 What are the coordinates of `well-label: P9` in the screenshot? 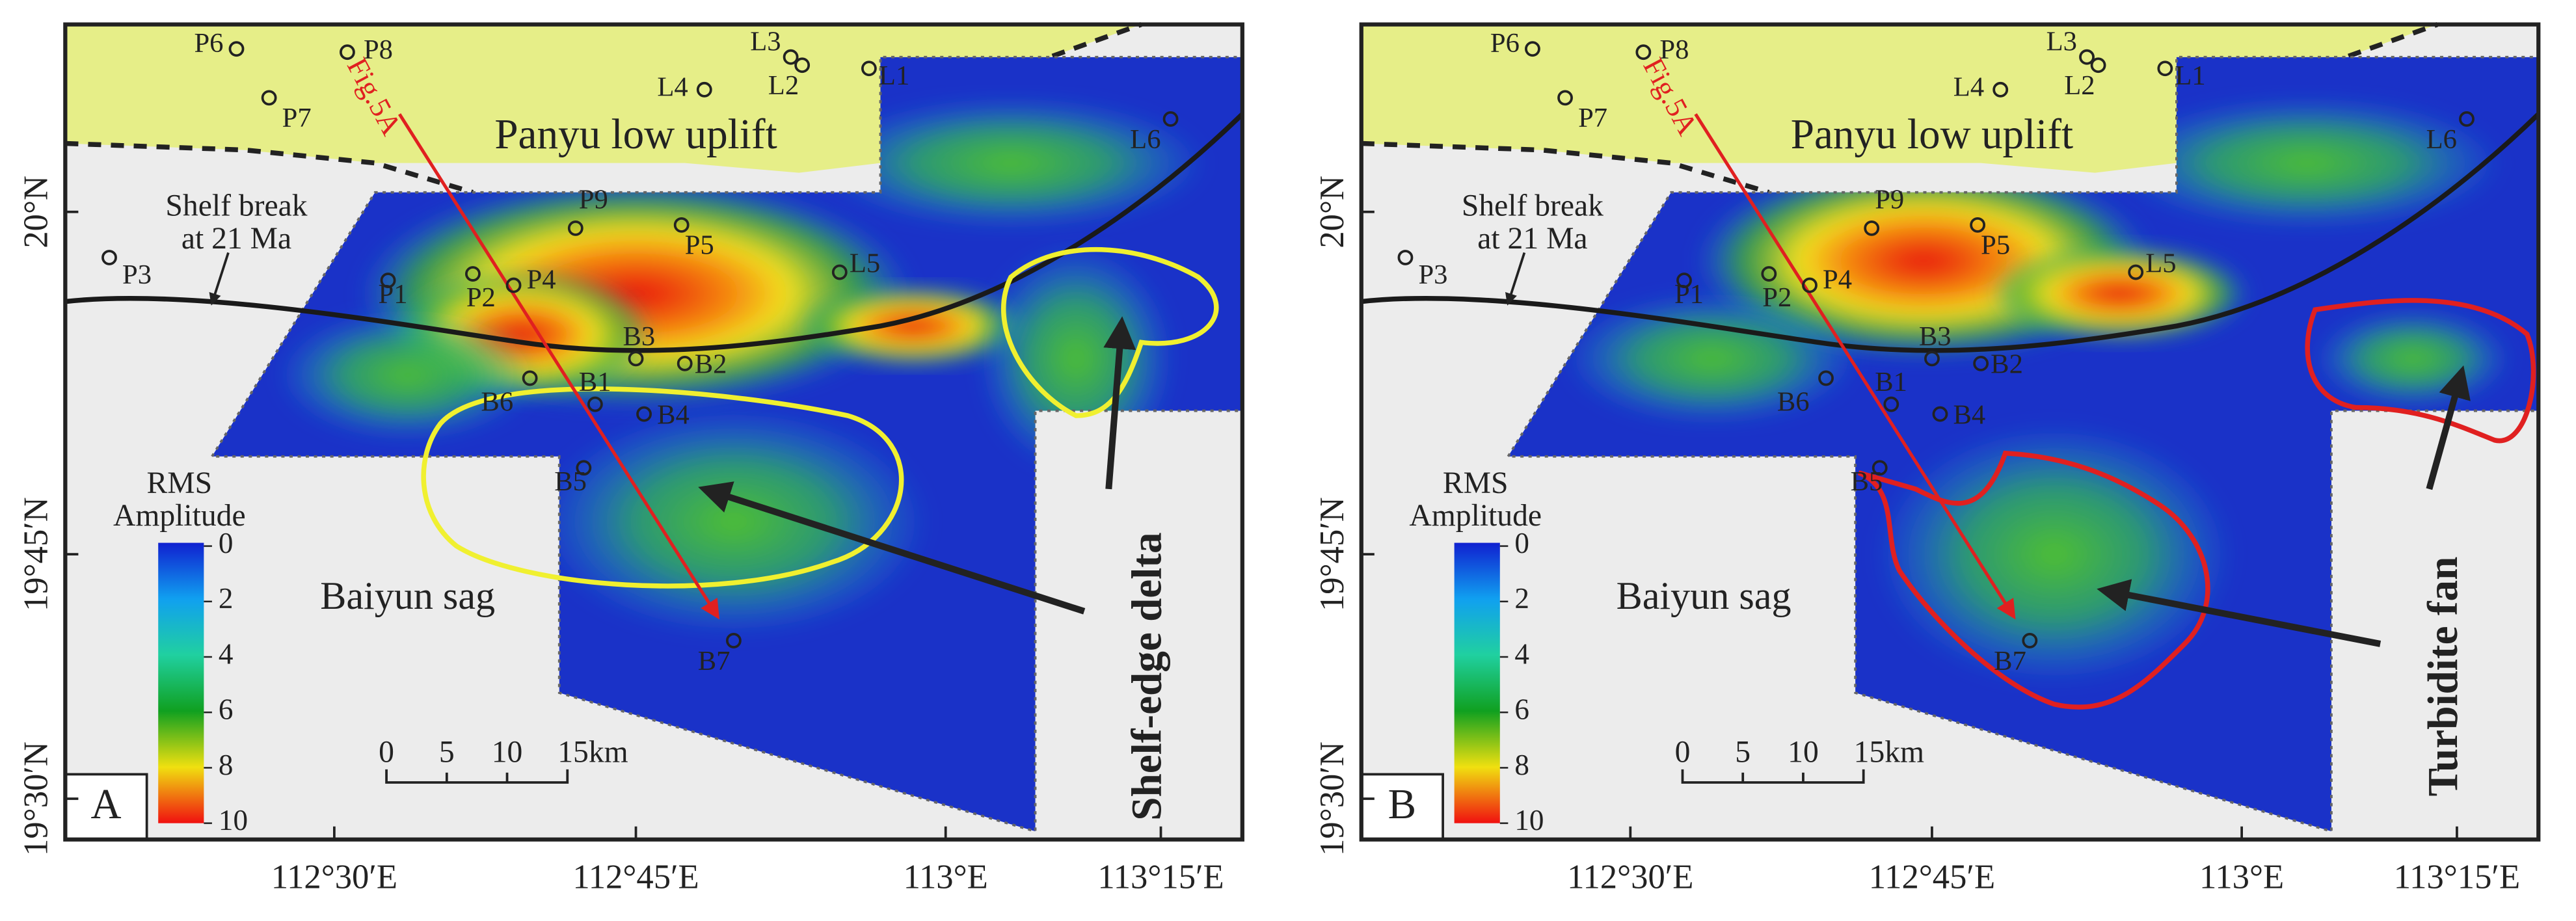 It's located at (593, 200).